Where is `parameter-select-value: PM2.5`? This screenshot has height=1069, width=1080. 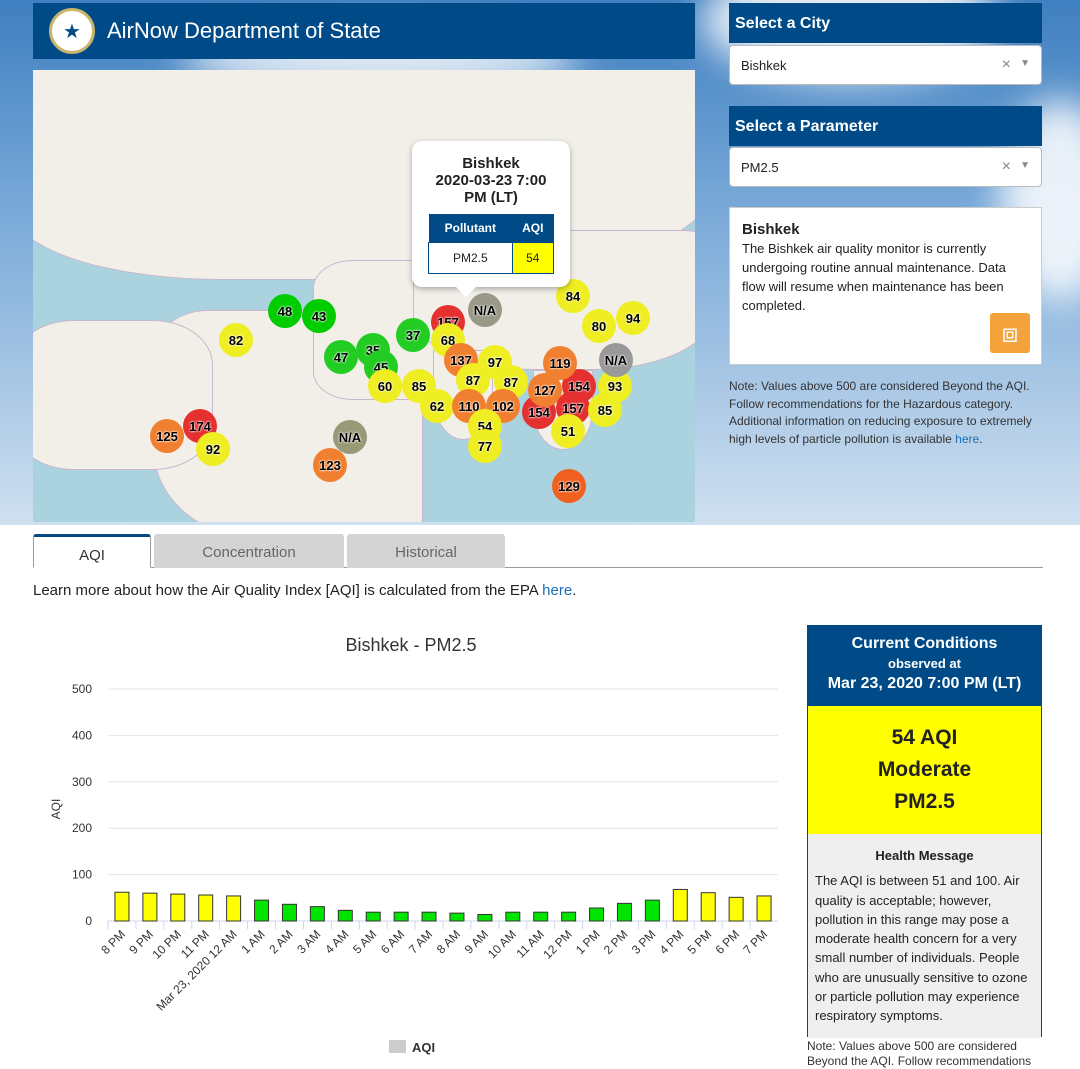
parameter-select-value: PM2.5 is located at coordinates (760, 167).